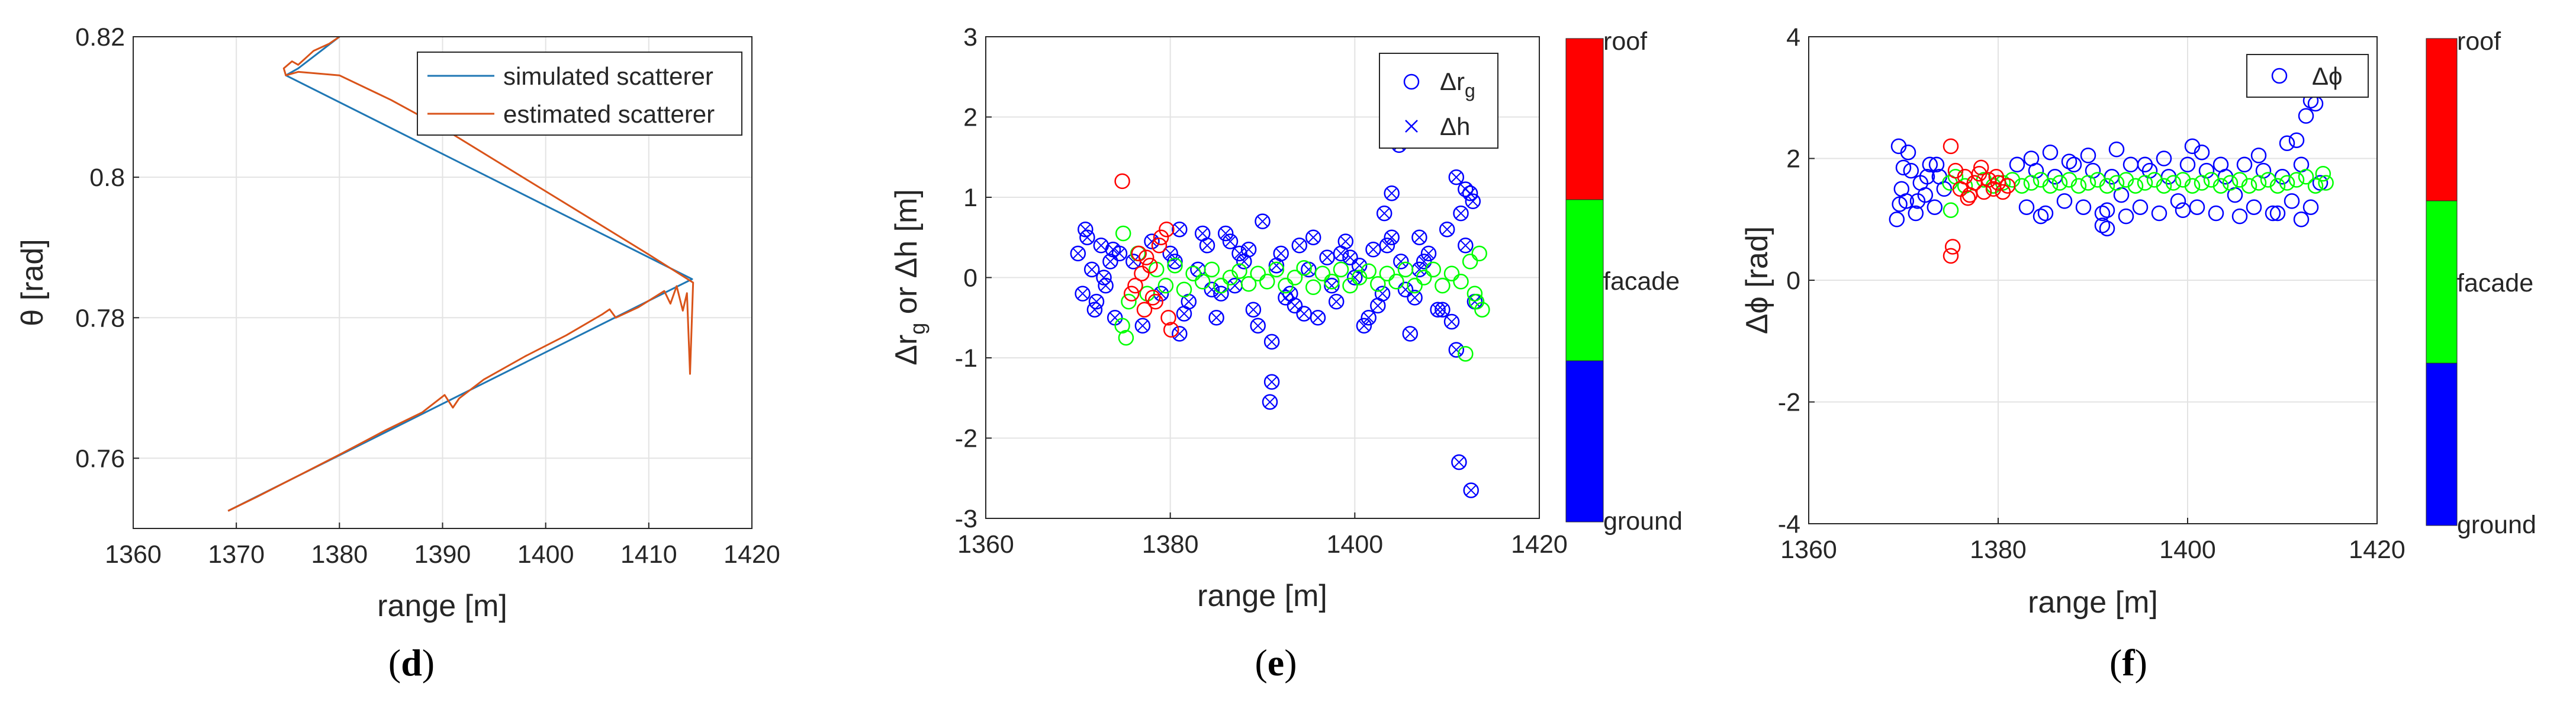 This screenshot has width=2576, height=705. What do you see at coordinates (1262, 596) in the screenshot?
I see `x-axis-label-e: range [m]` at bounding box center [1262, 596].